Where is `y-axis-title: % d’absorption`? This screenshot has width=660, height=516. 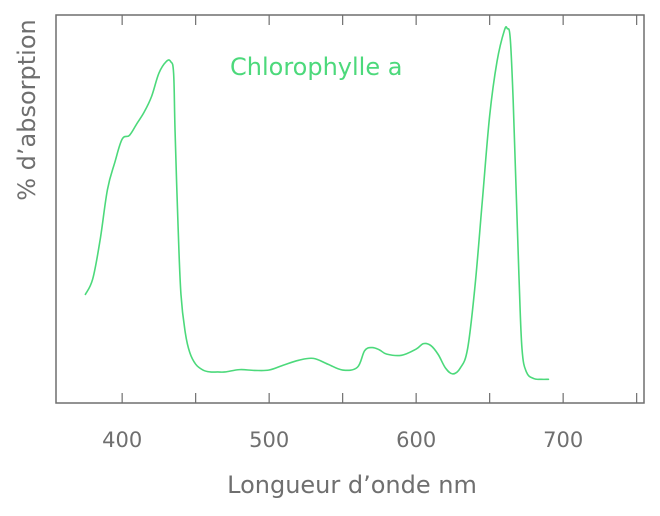 y-axis-title: % d’absorption is located at coordinates (27, 110).